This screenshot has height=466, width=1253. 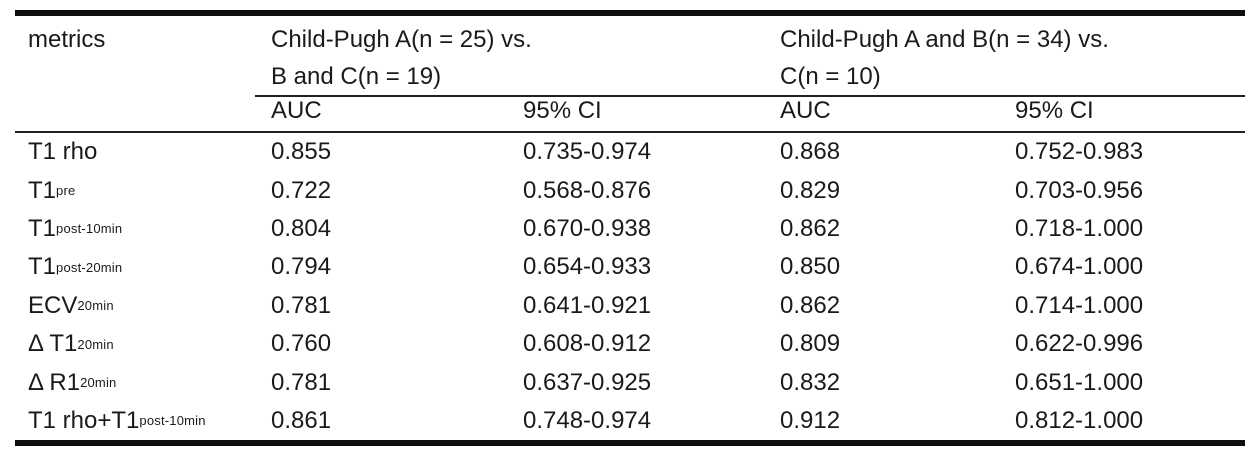 I want to click on auc-value-1: 0.804, so click(x=301, y=228).